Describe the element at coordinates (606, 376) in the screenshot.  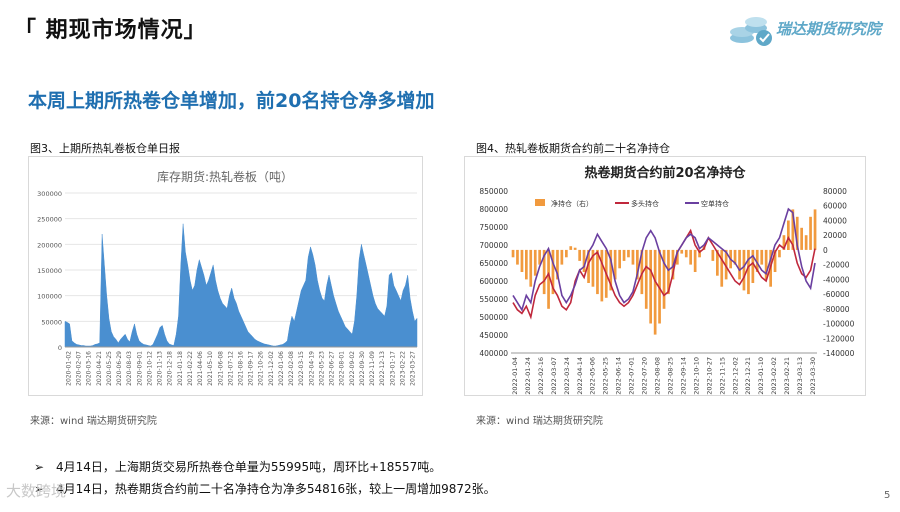
I see `x-tick-label: 2022-05-25` at that location.